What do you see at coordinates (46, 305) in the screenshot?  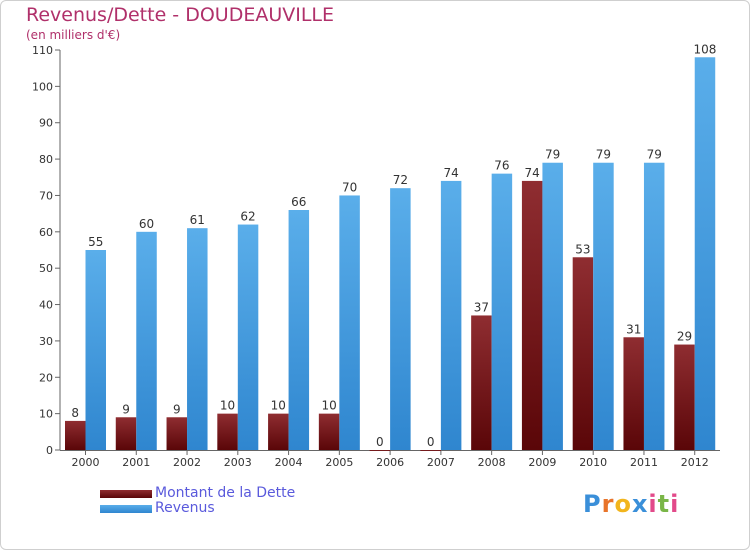 I see `y-tick-label: 40` at bounding box center [46, 305].